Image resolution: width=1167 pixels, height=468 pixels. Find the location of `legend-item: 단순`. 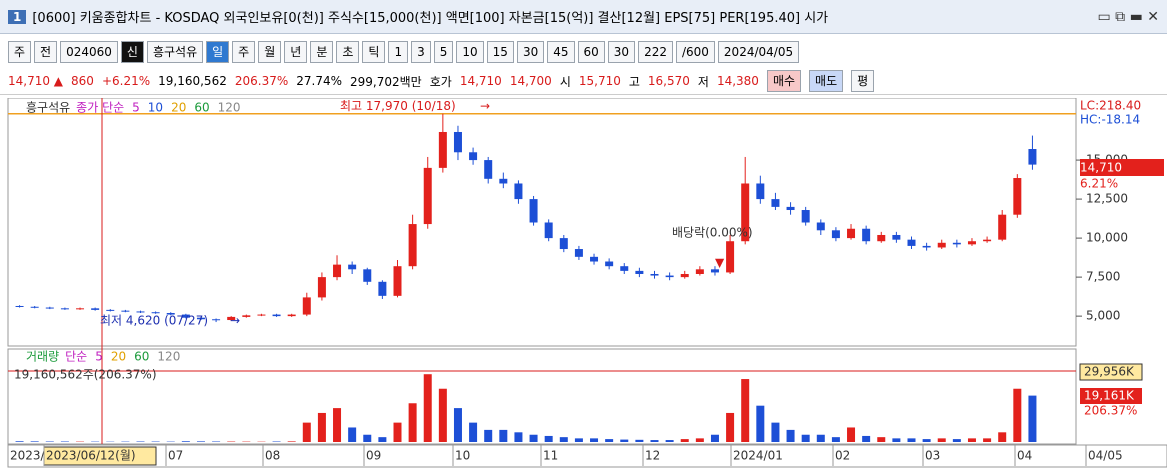

legend-item: 단순 is located at coordinates (76, 357).